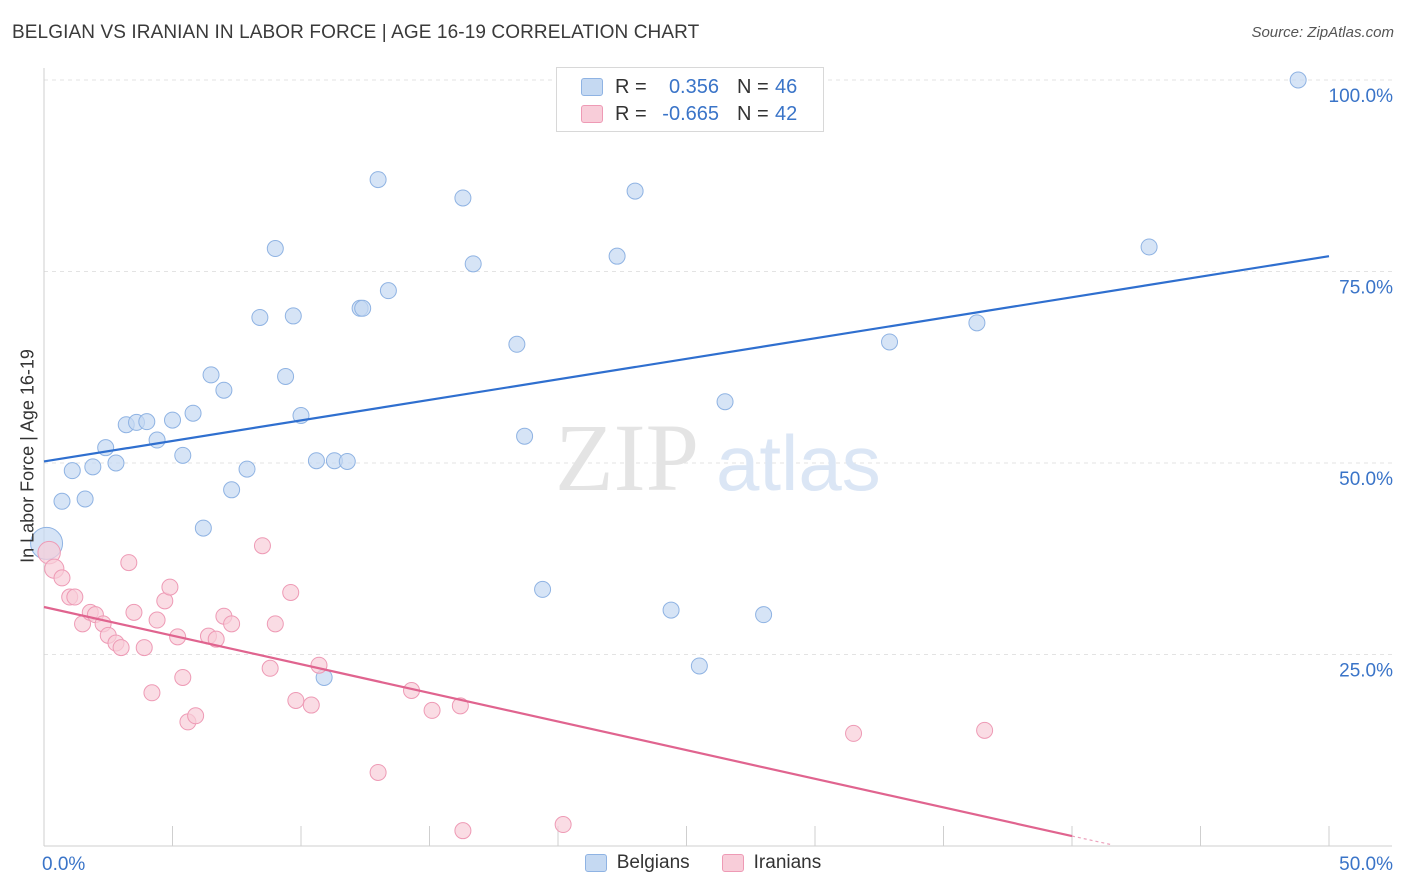 This screenshot has width=1406, height=892. I want to click on n-value: 46, so click(786, 86).